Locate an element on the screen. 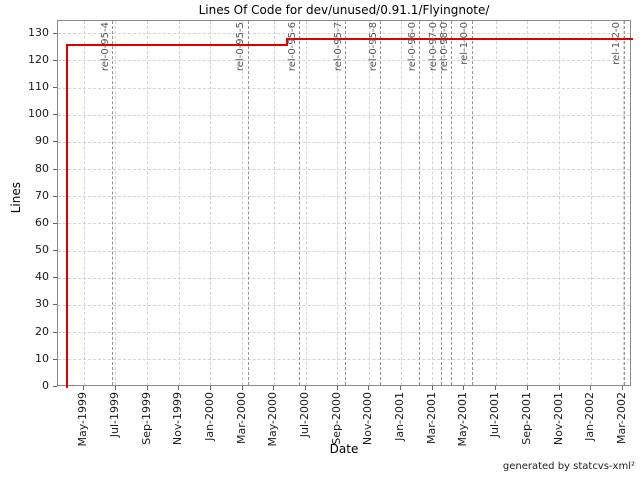  y-tick-label: 40 is located at coordinates (42, 277).